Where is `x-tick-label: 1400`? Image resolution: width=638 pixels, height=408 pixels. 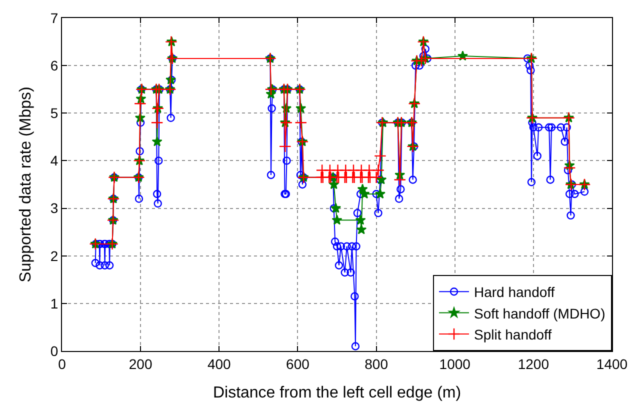 x-tick-label: 1400 is located at coordinates (612, 364).